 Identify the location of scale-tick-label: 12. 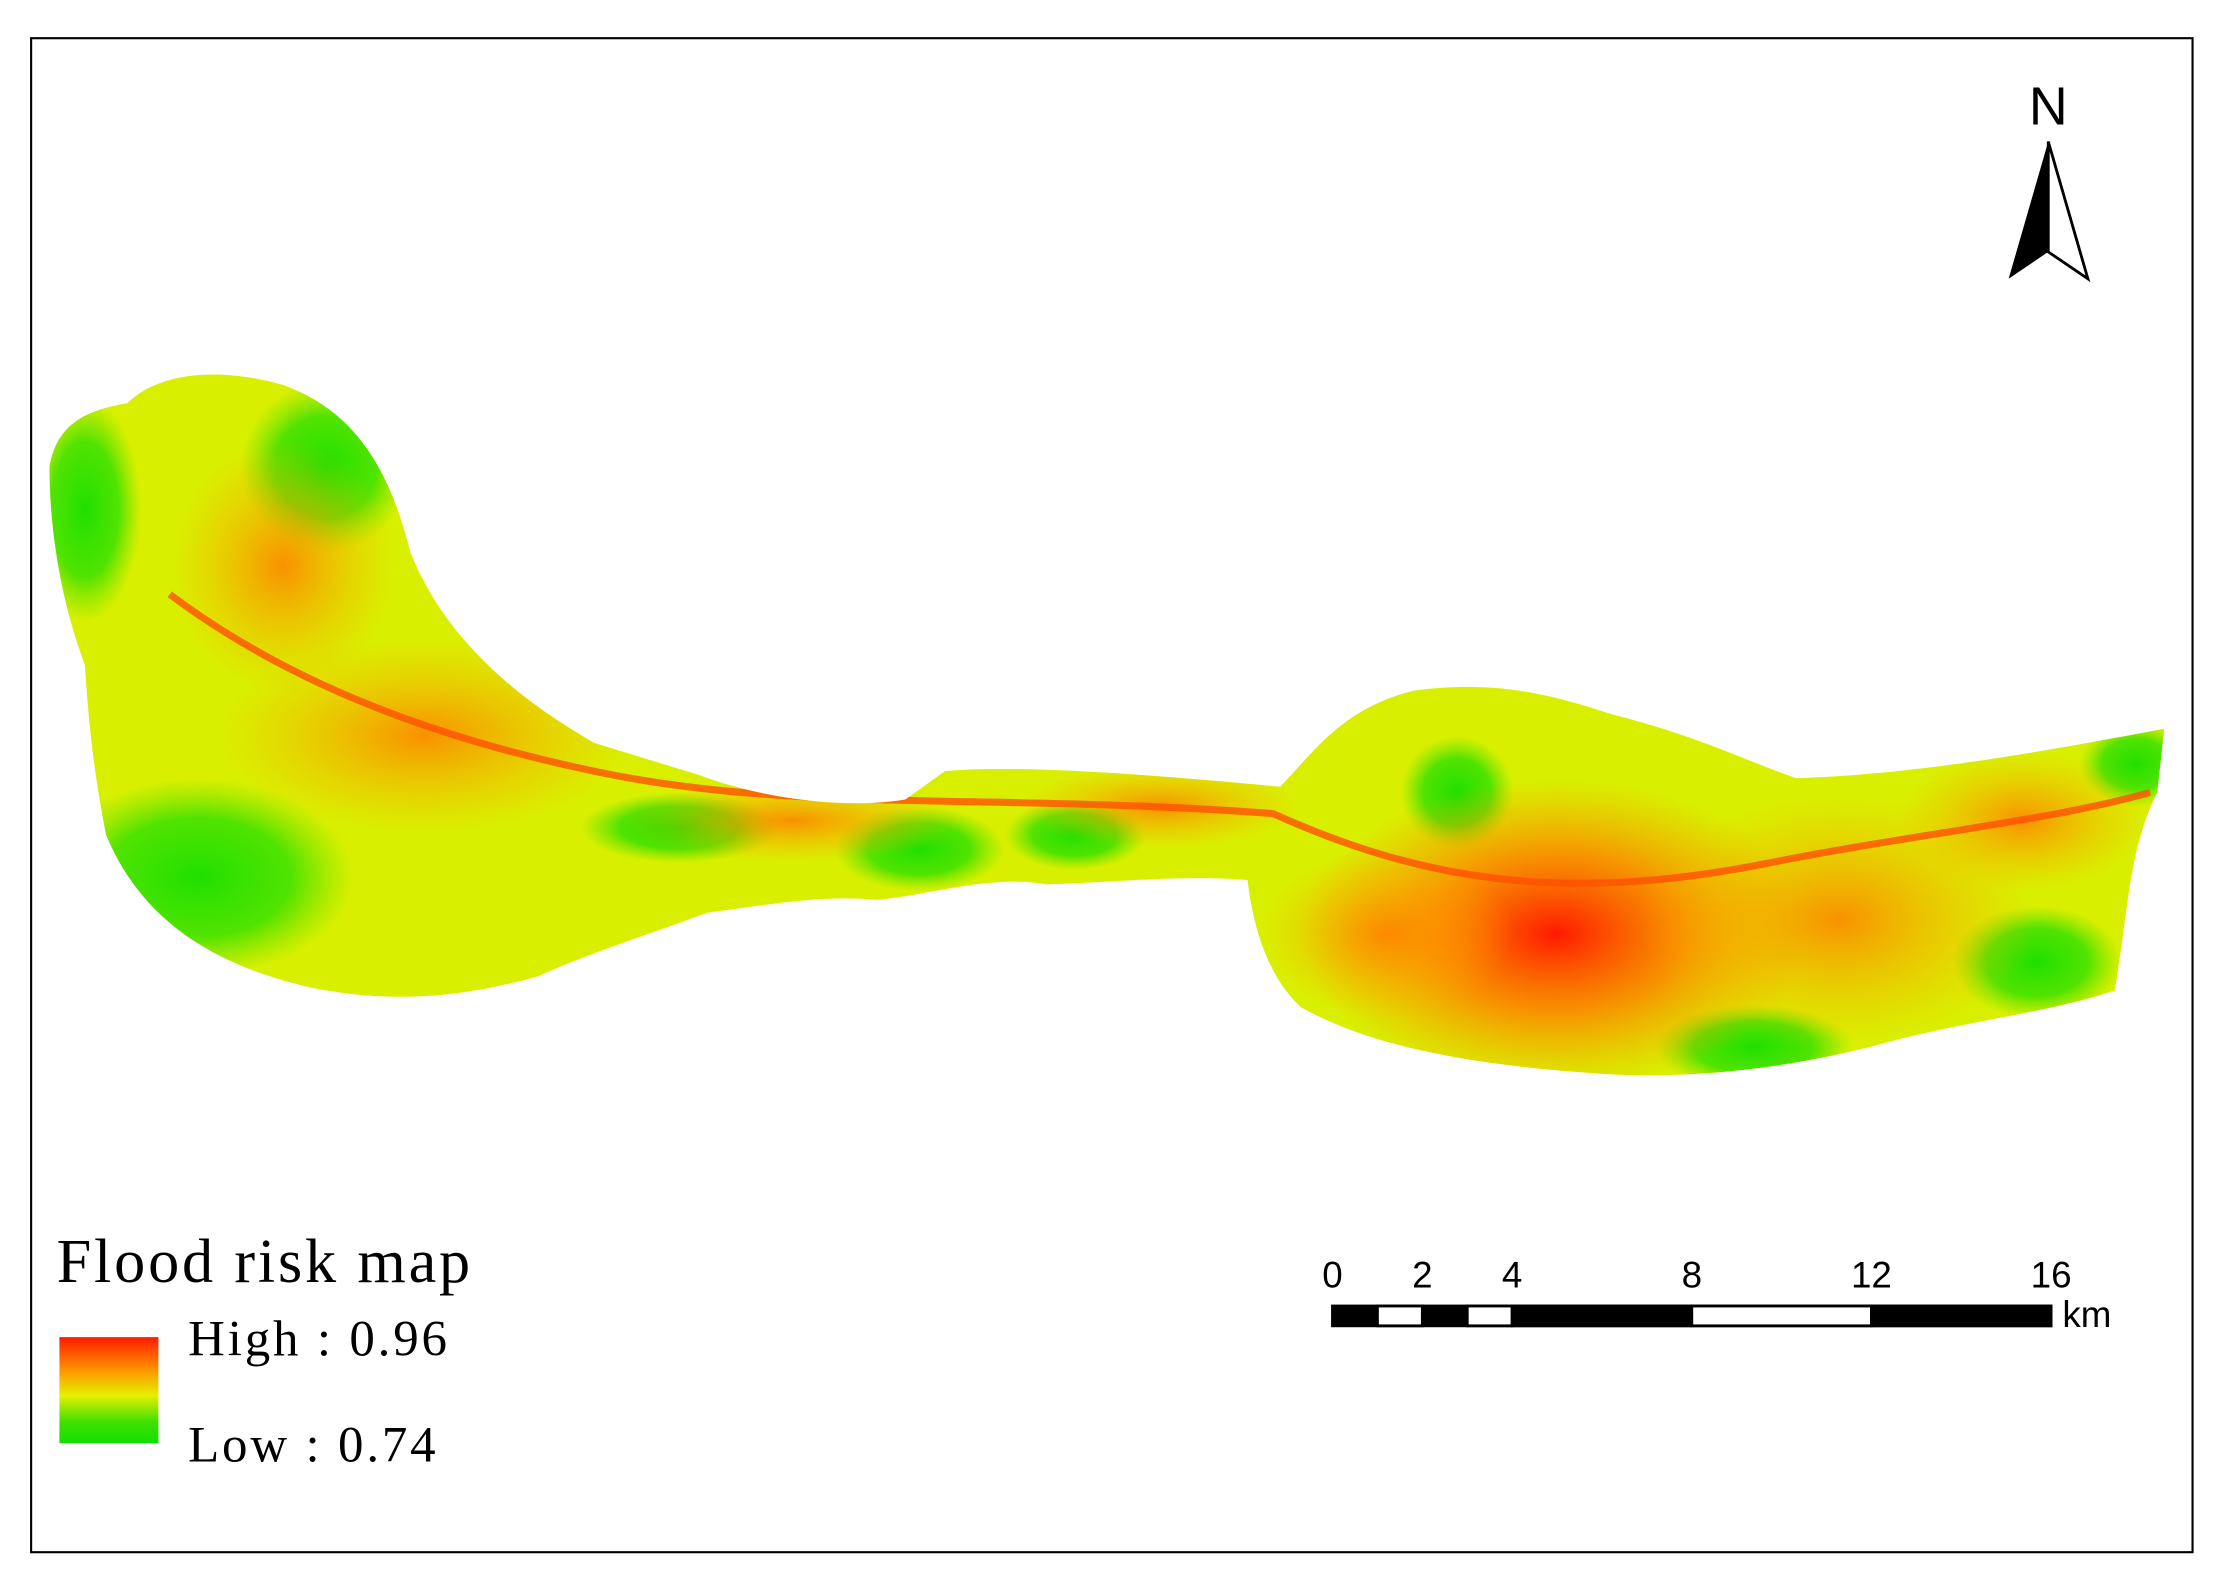
(1871, 1275).